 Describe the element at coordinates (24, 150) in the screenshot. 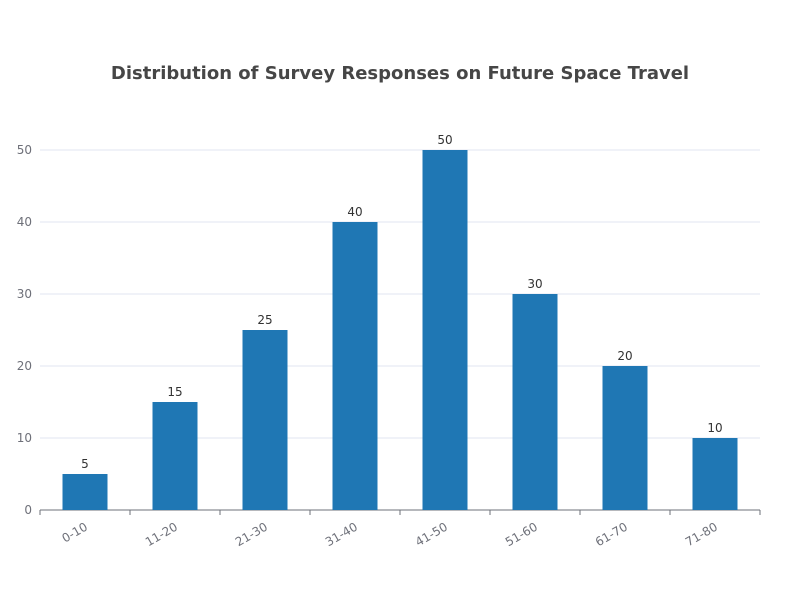

I see `y-tick-label: 50` at that location.